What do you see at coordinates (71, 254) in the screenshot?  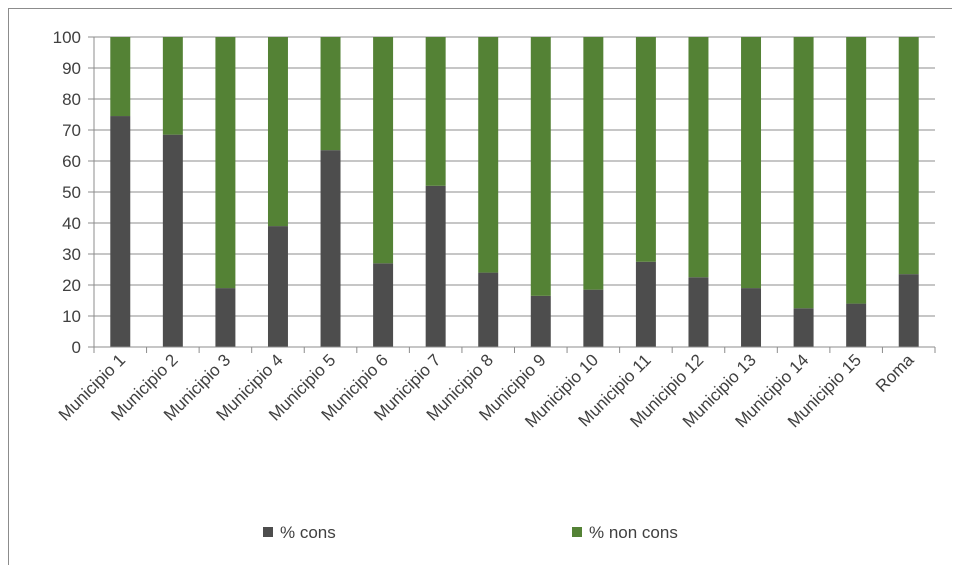 I see `y-tick-label: 30` at bounding box center [71, 254].